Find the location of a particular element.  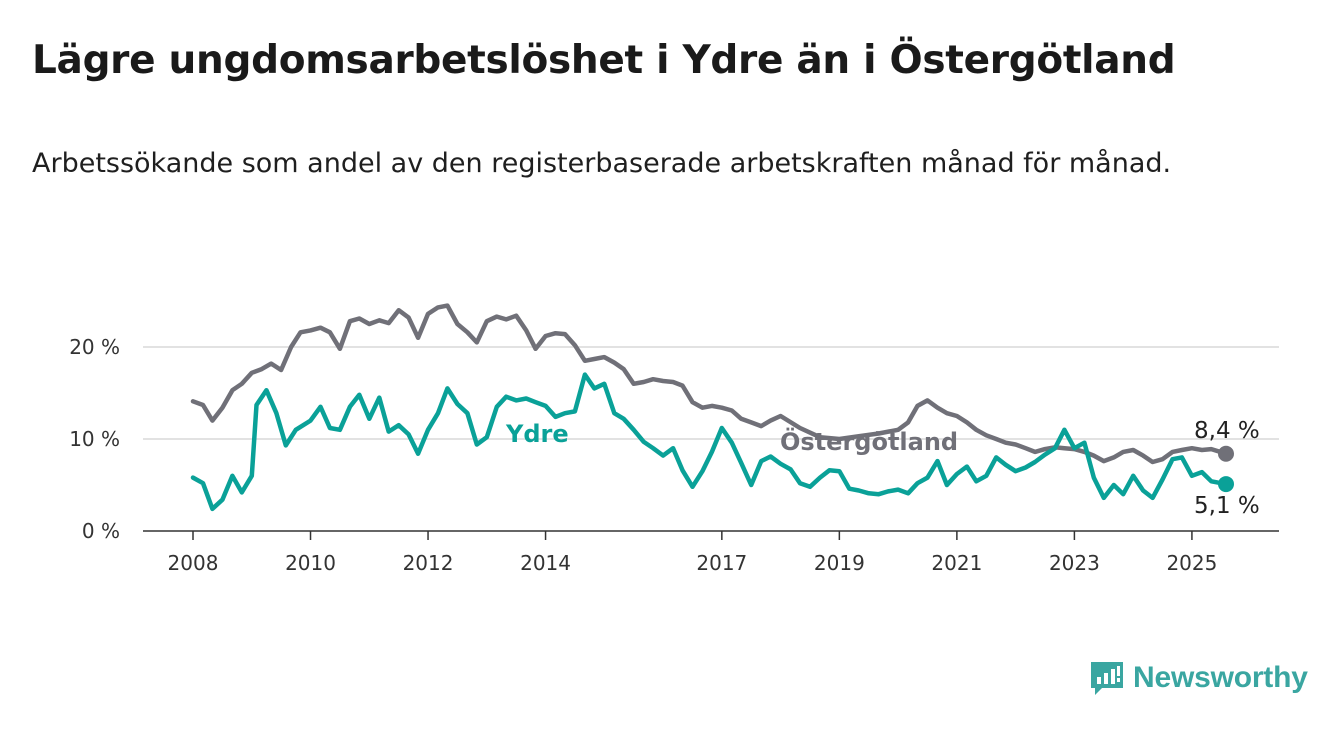

series-line-ydre is located at coordinates (709, 442).